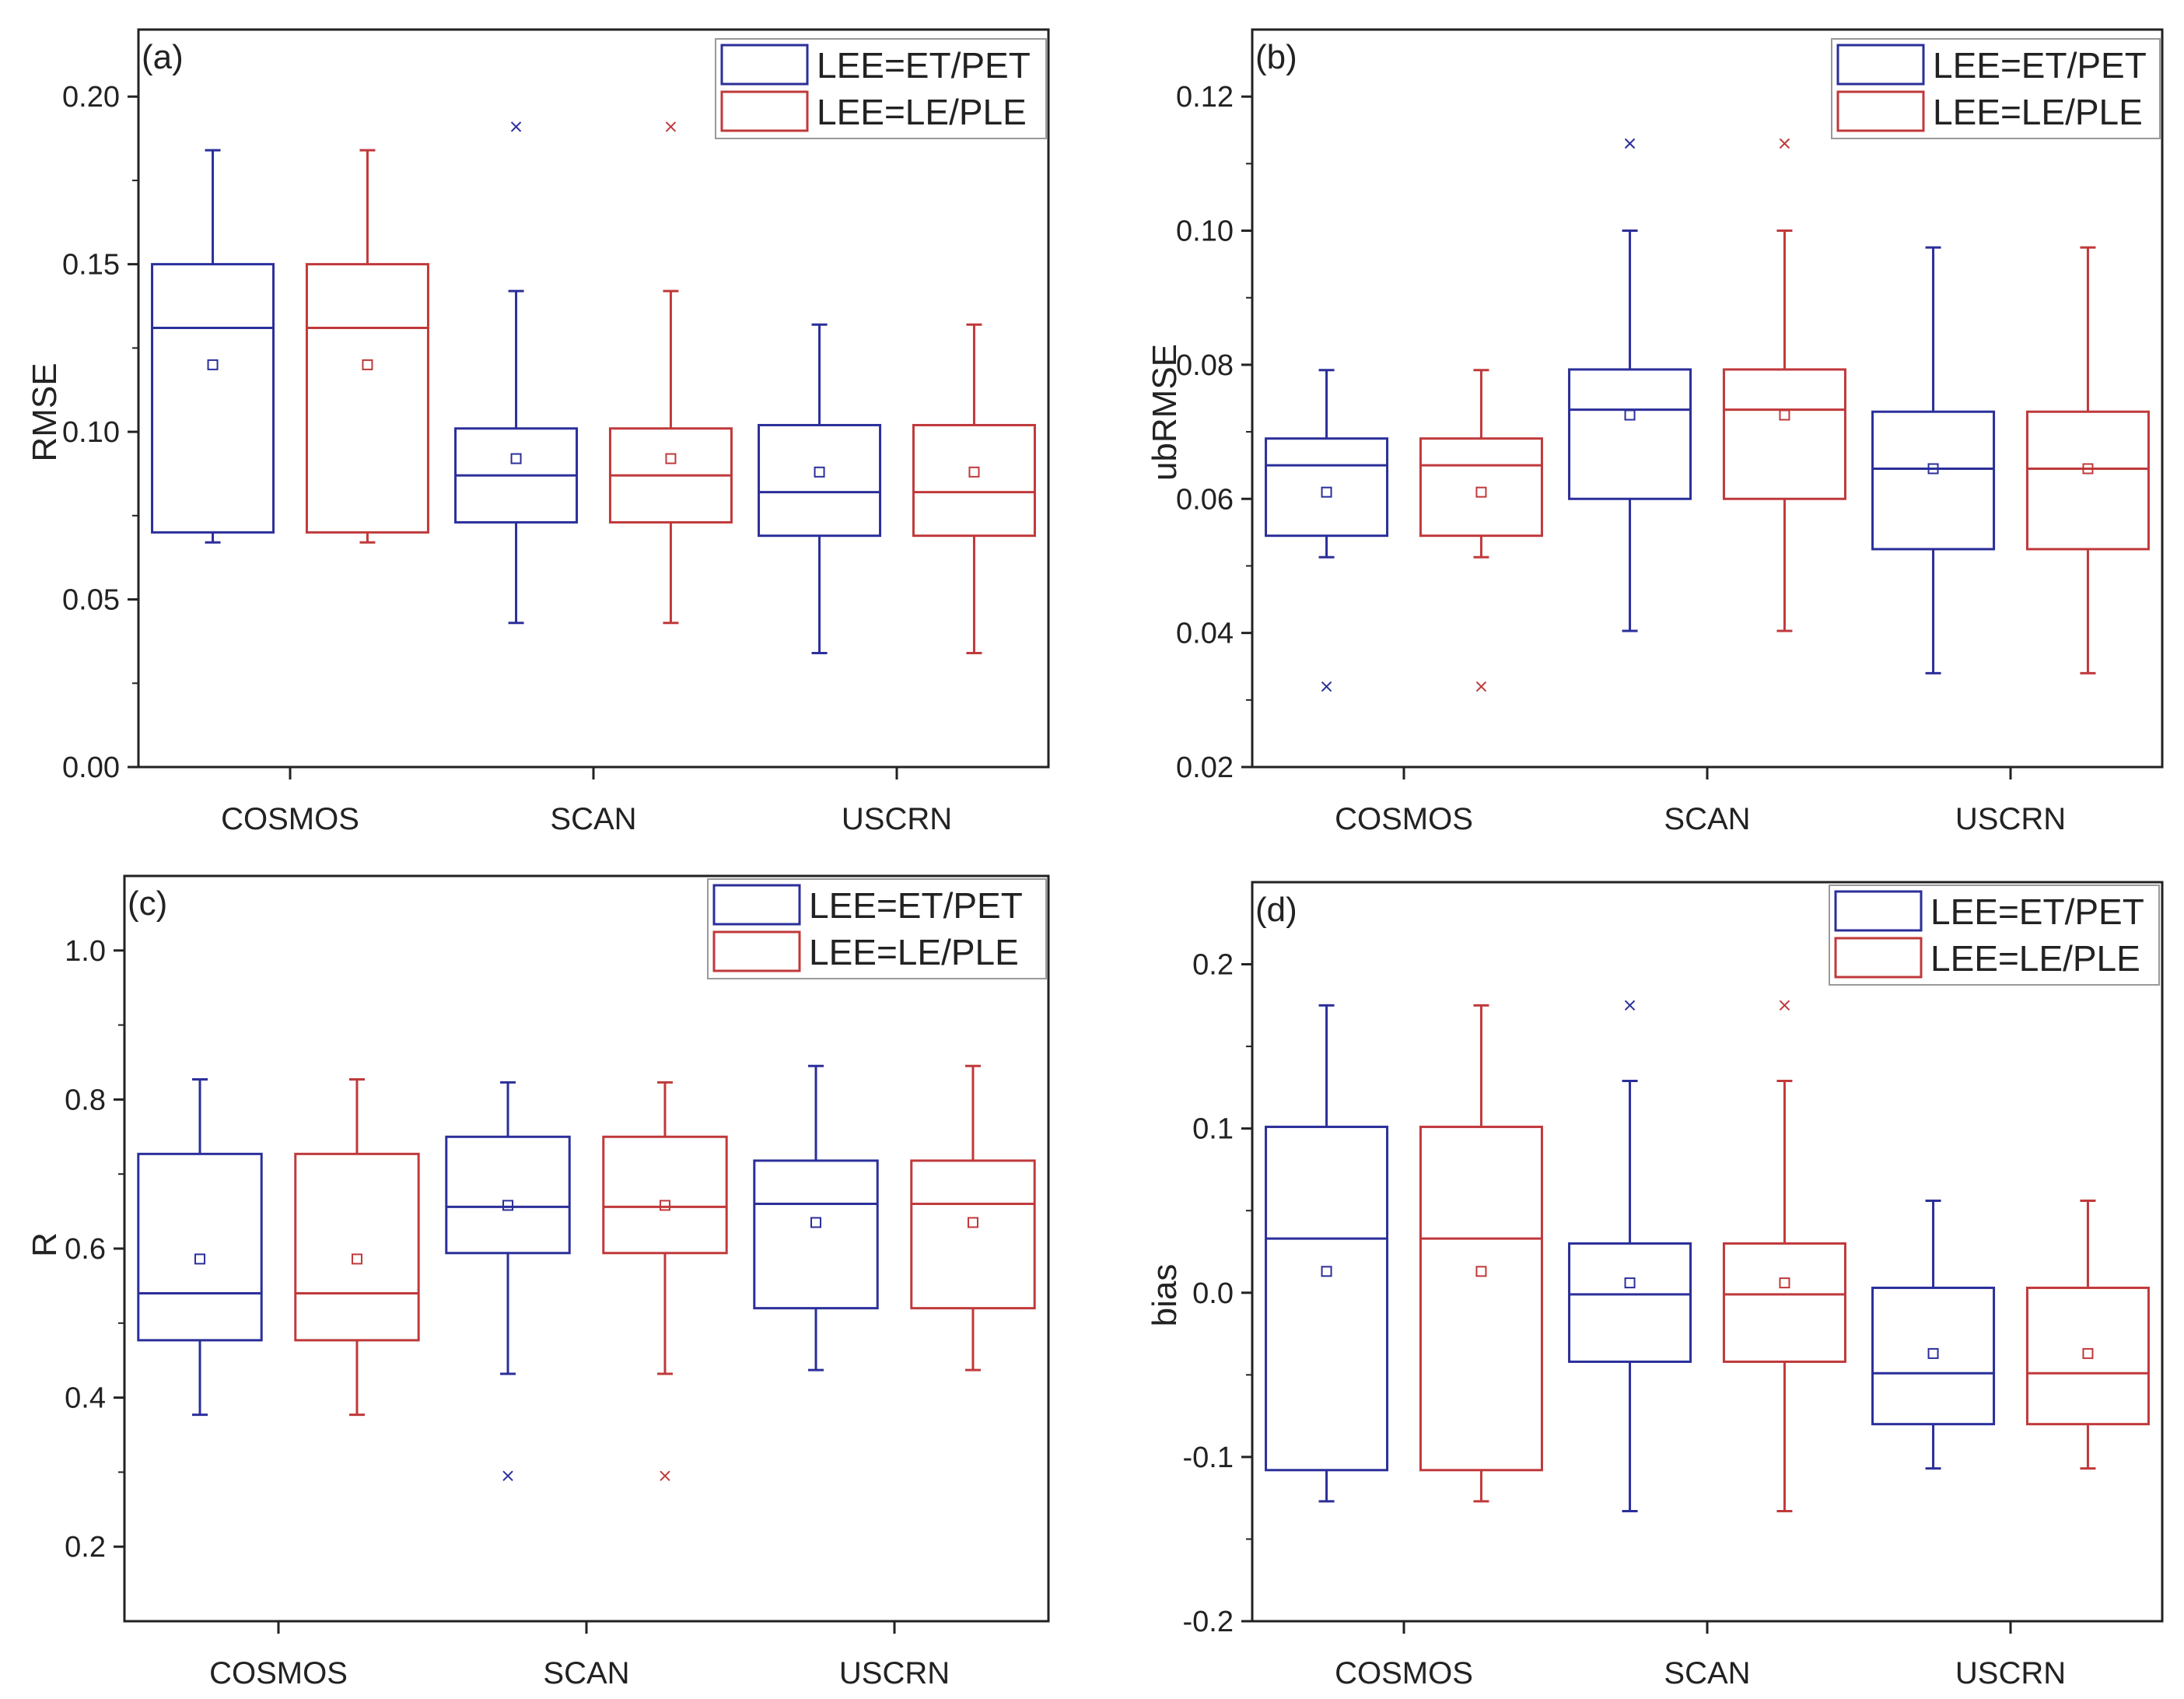 The height and width of the screenshot is (1699, 2184). What do you see at coordinates (1707, 819) in the screenshot?
I see `category-label: SCAN` at bounding box center [1707, 819].